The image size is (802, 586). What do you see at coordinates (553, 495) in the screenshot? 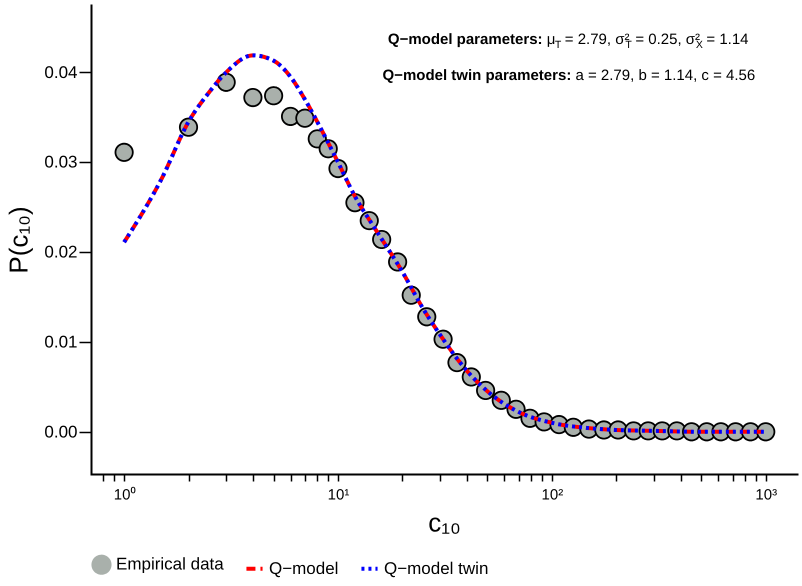
I see `x-tick-label: 10²` at bounding box center [553, 495].